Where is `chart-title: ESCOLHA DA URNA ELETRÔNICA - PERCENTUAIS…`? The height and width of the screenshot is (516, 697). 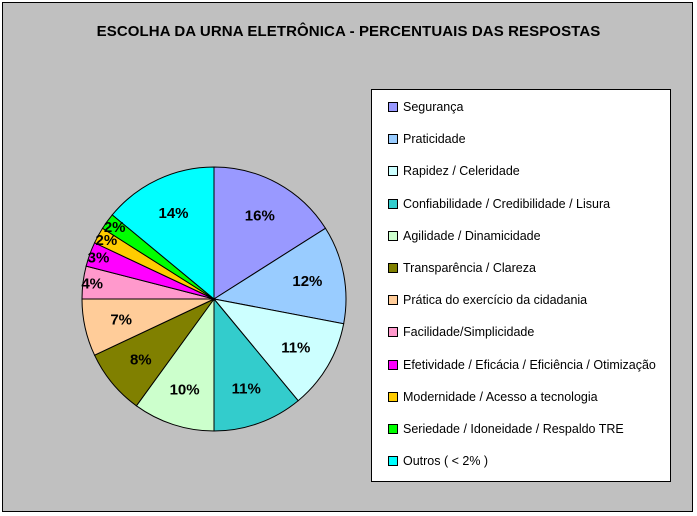 chart-title: ESCOLHA DA URNA ELETRÔNICA - PERCENTUAIS… is located at coordinates (348, 31).